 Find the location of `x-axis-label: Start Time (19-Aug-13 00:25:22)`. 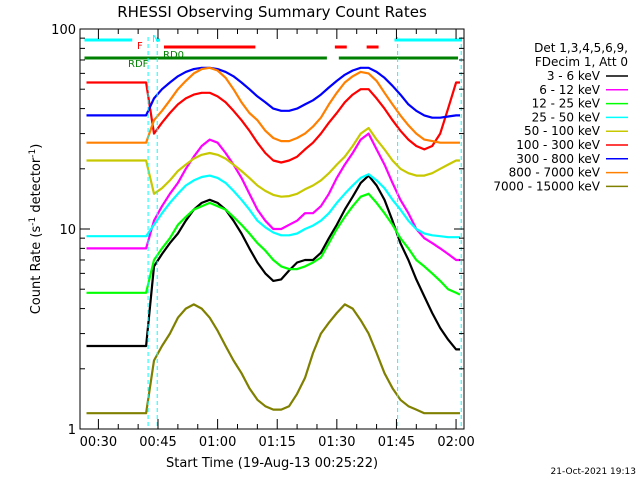

x-axis-label: Start Time (19-Aug-13 00:25:22) is located at coordinates (272, 463).